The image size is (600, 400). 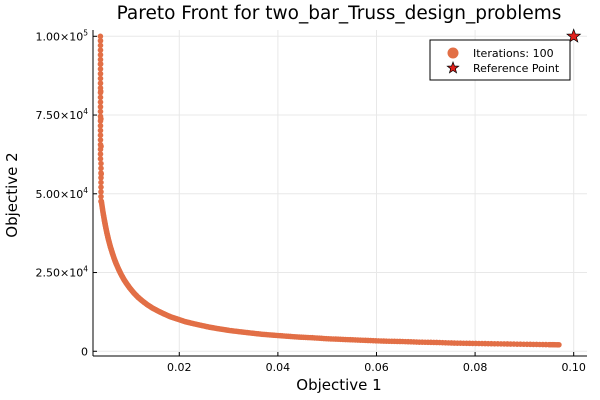 I want to click on y-tick-label: 1.00×10⁵, so click(x=62, y=35).